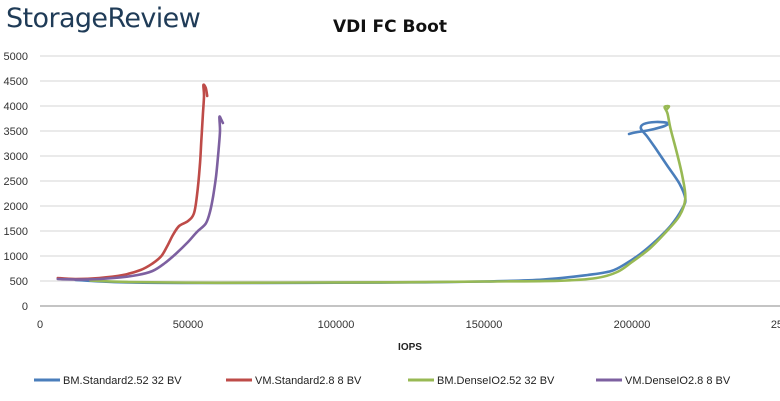 This screenshot has width=780, height=401. What do you see at coordinates (122, 381) in the screenshot?
I see `legend-label: BM.Standard2.52 32 BV` at bounding box center [122, 381].